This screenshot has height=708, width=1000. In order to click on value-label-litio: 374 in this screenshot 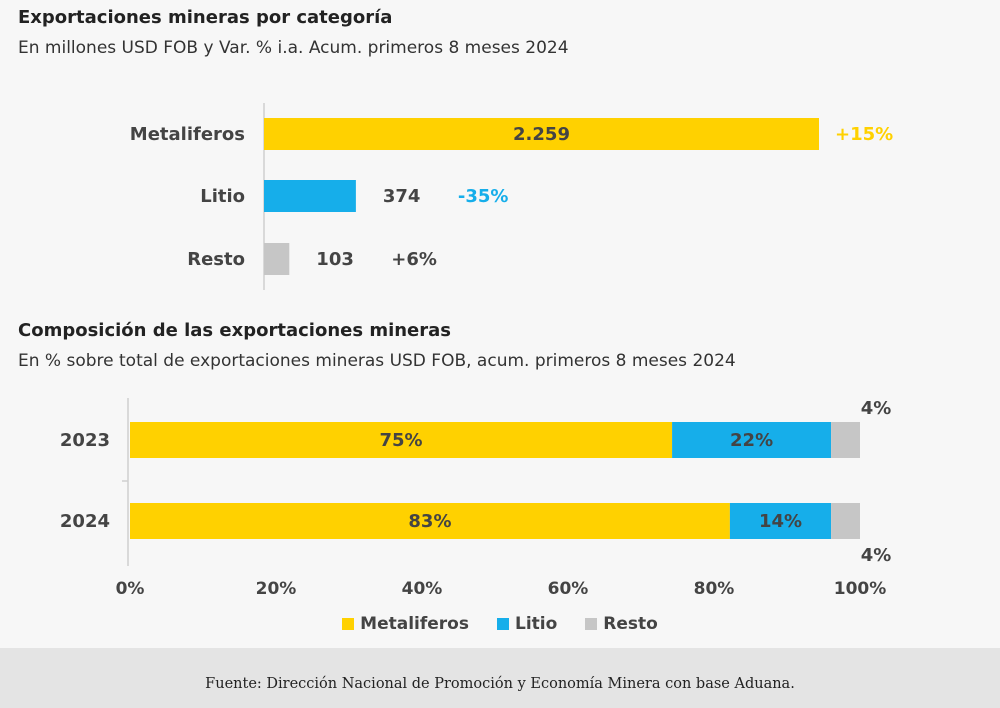, I will do `click(402, 196)`.